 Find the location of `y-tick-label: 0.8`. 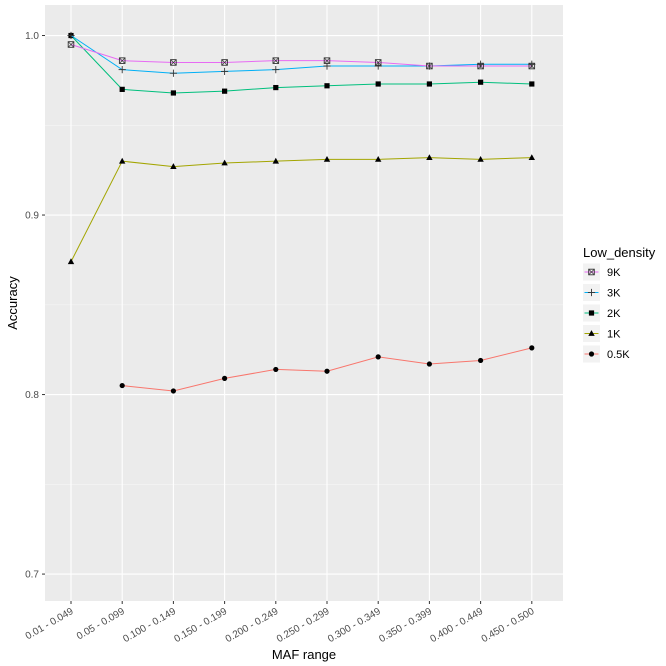

y-tick-label: 0.8 is located at coordinates (32, 395).